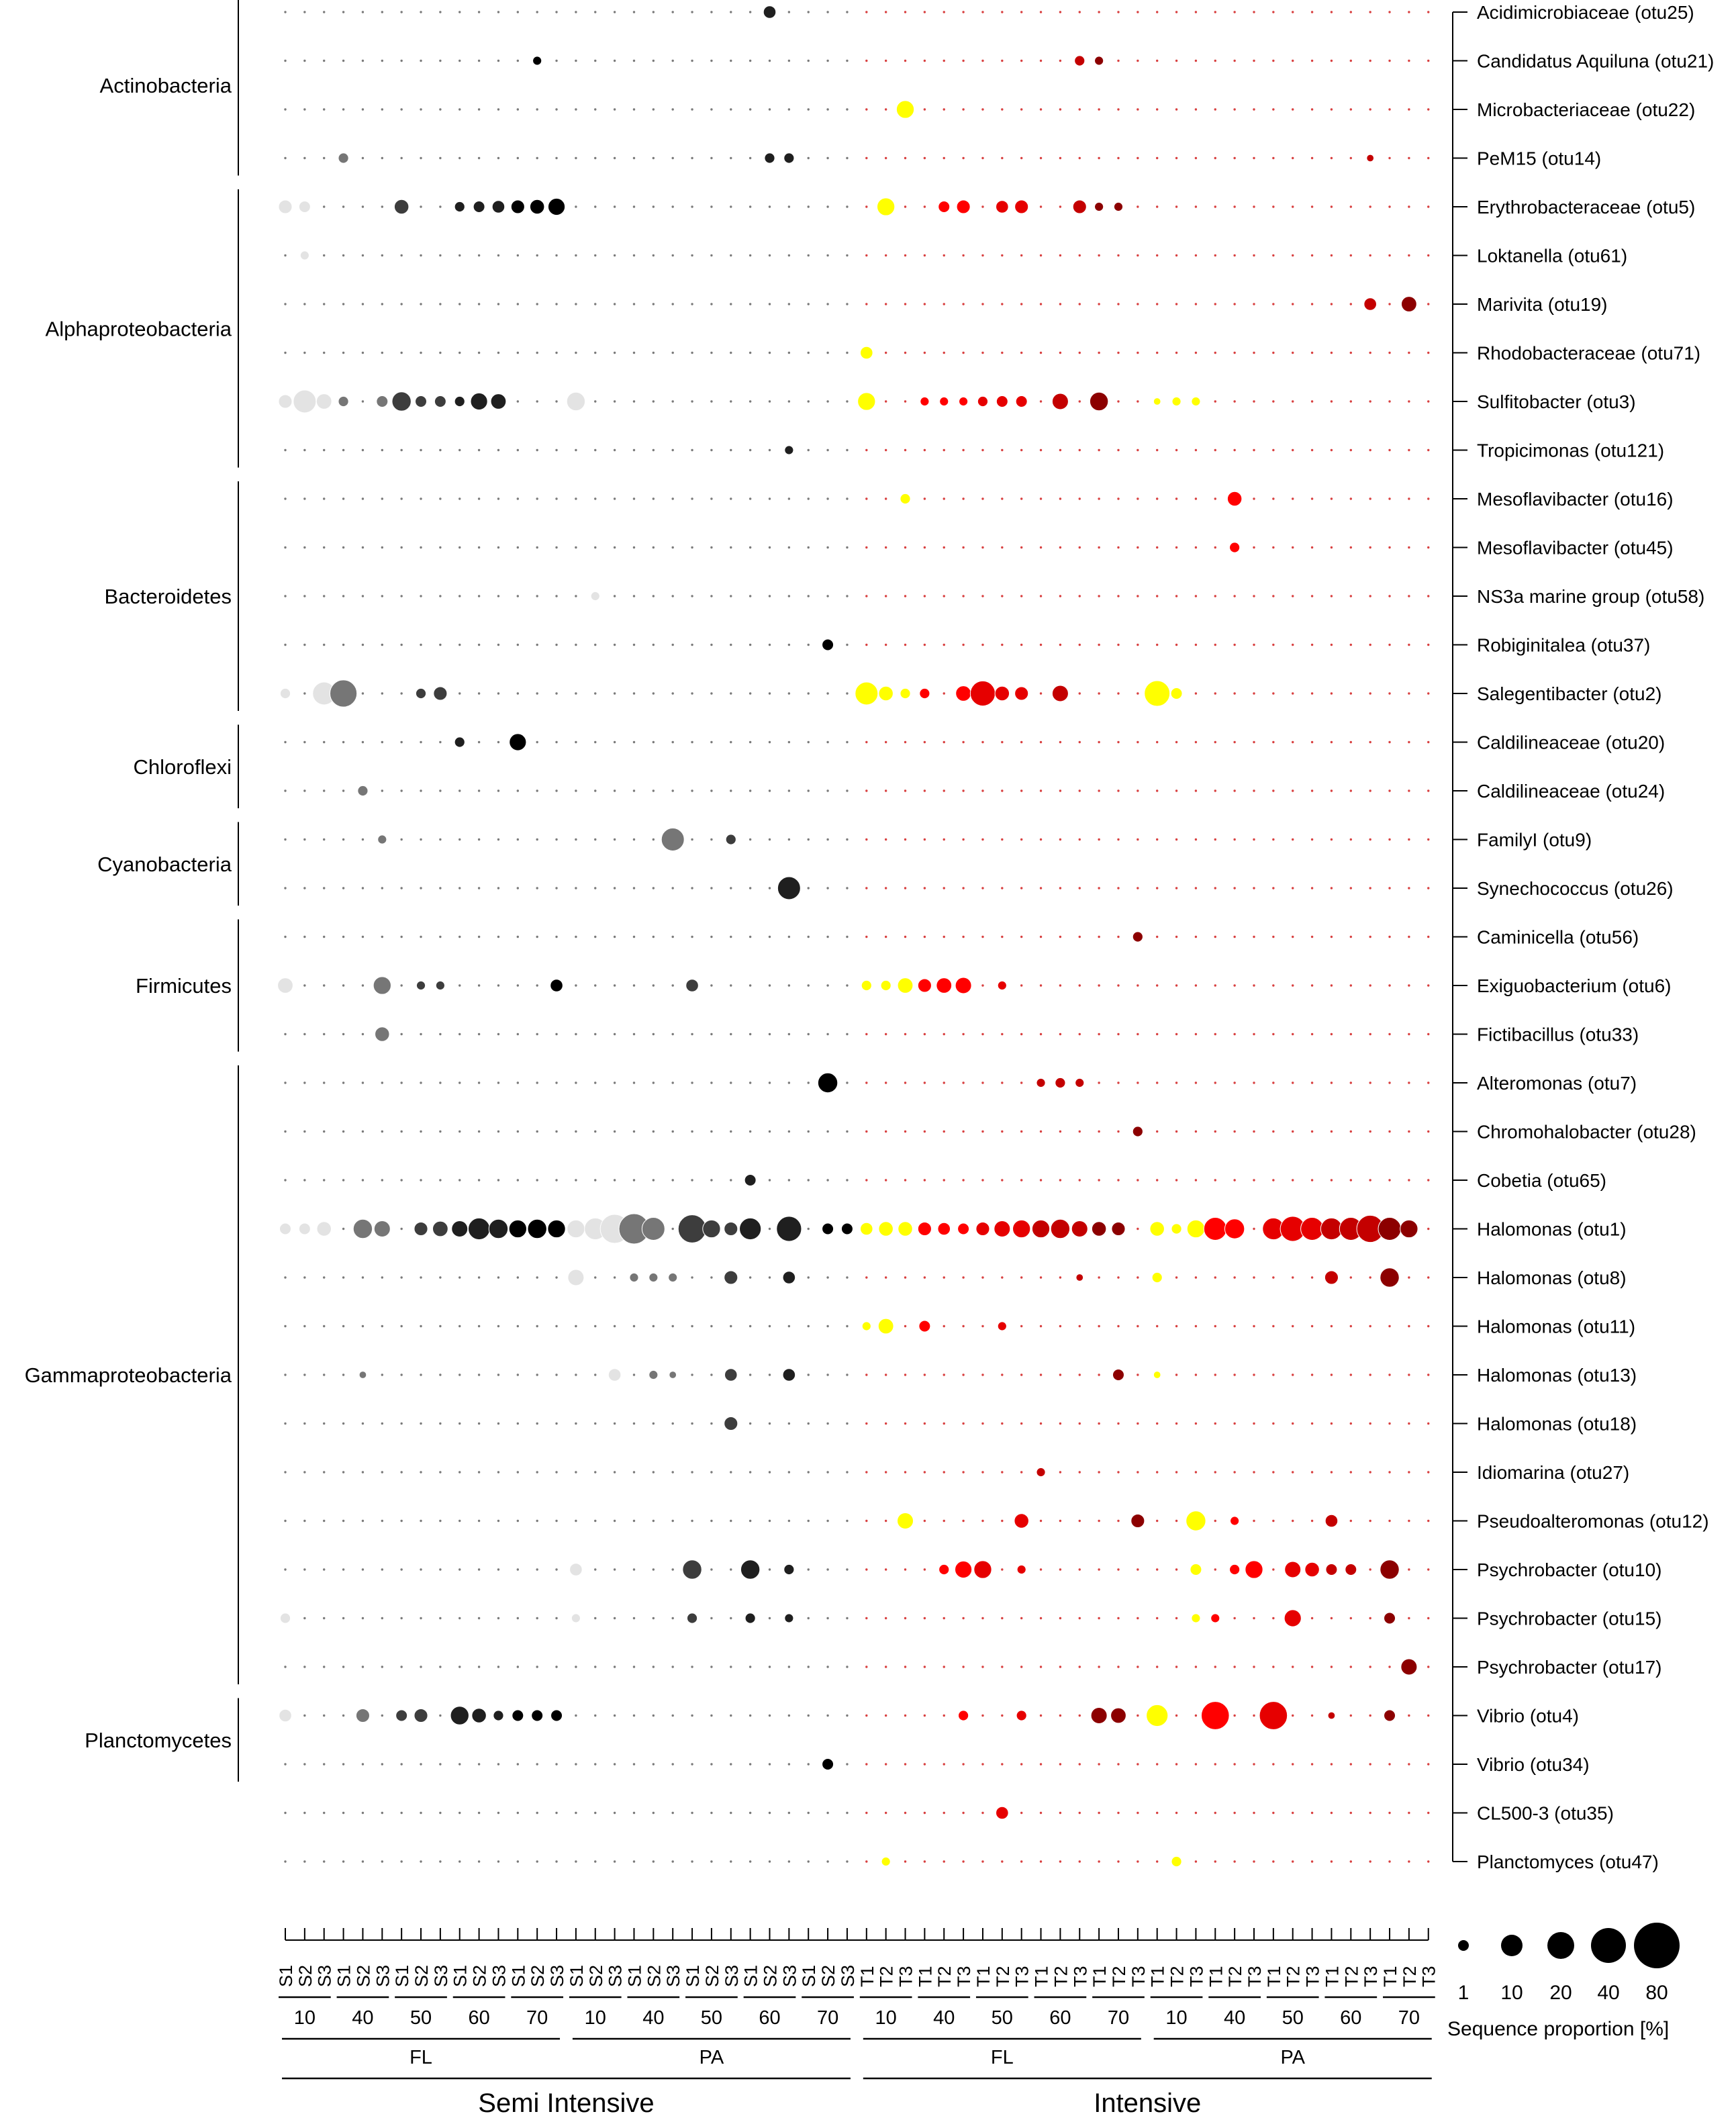 This screenshot has width=1736, height=2118. What do you see at coordinates (1060, 2018) in the screenshot?
I see `temperature-label: 60` at bounding box center [1060, 2018].